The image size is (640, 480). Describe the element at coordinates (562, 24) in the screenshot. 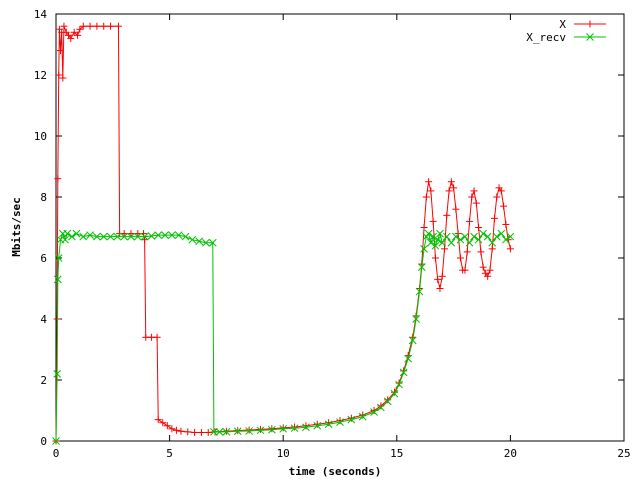

I see `legend-label: X` at that location.